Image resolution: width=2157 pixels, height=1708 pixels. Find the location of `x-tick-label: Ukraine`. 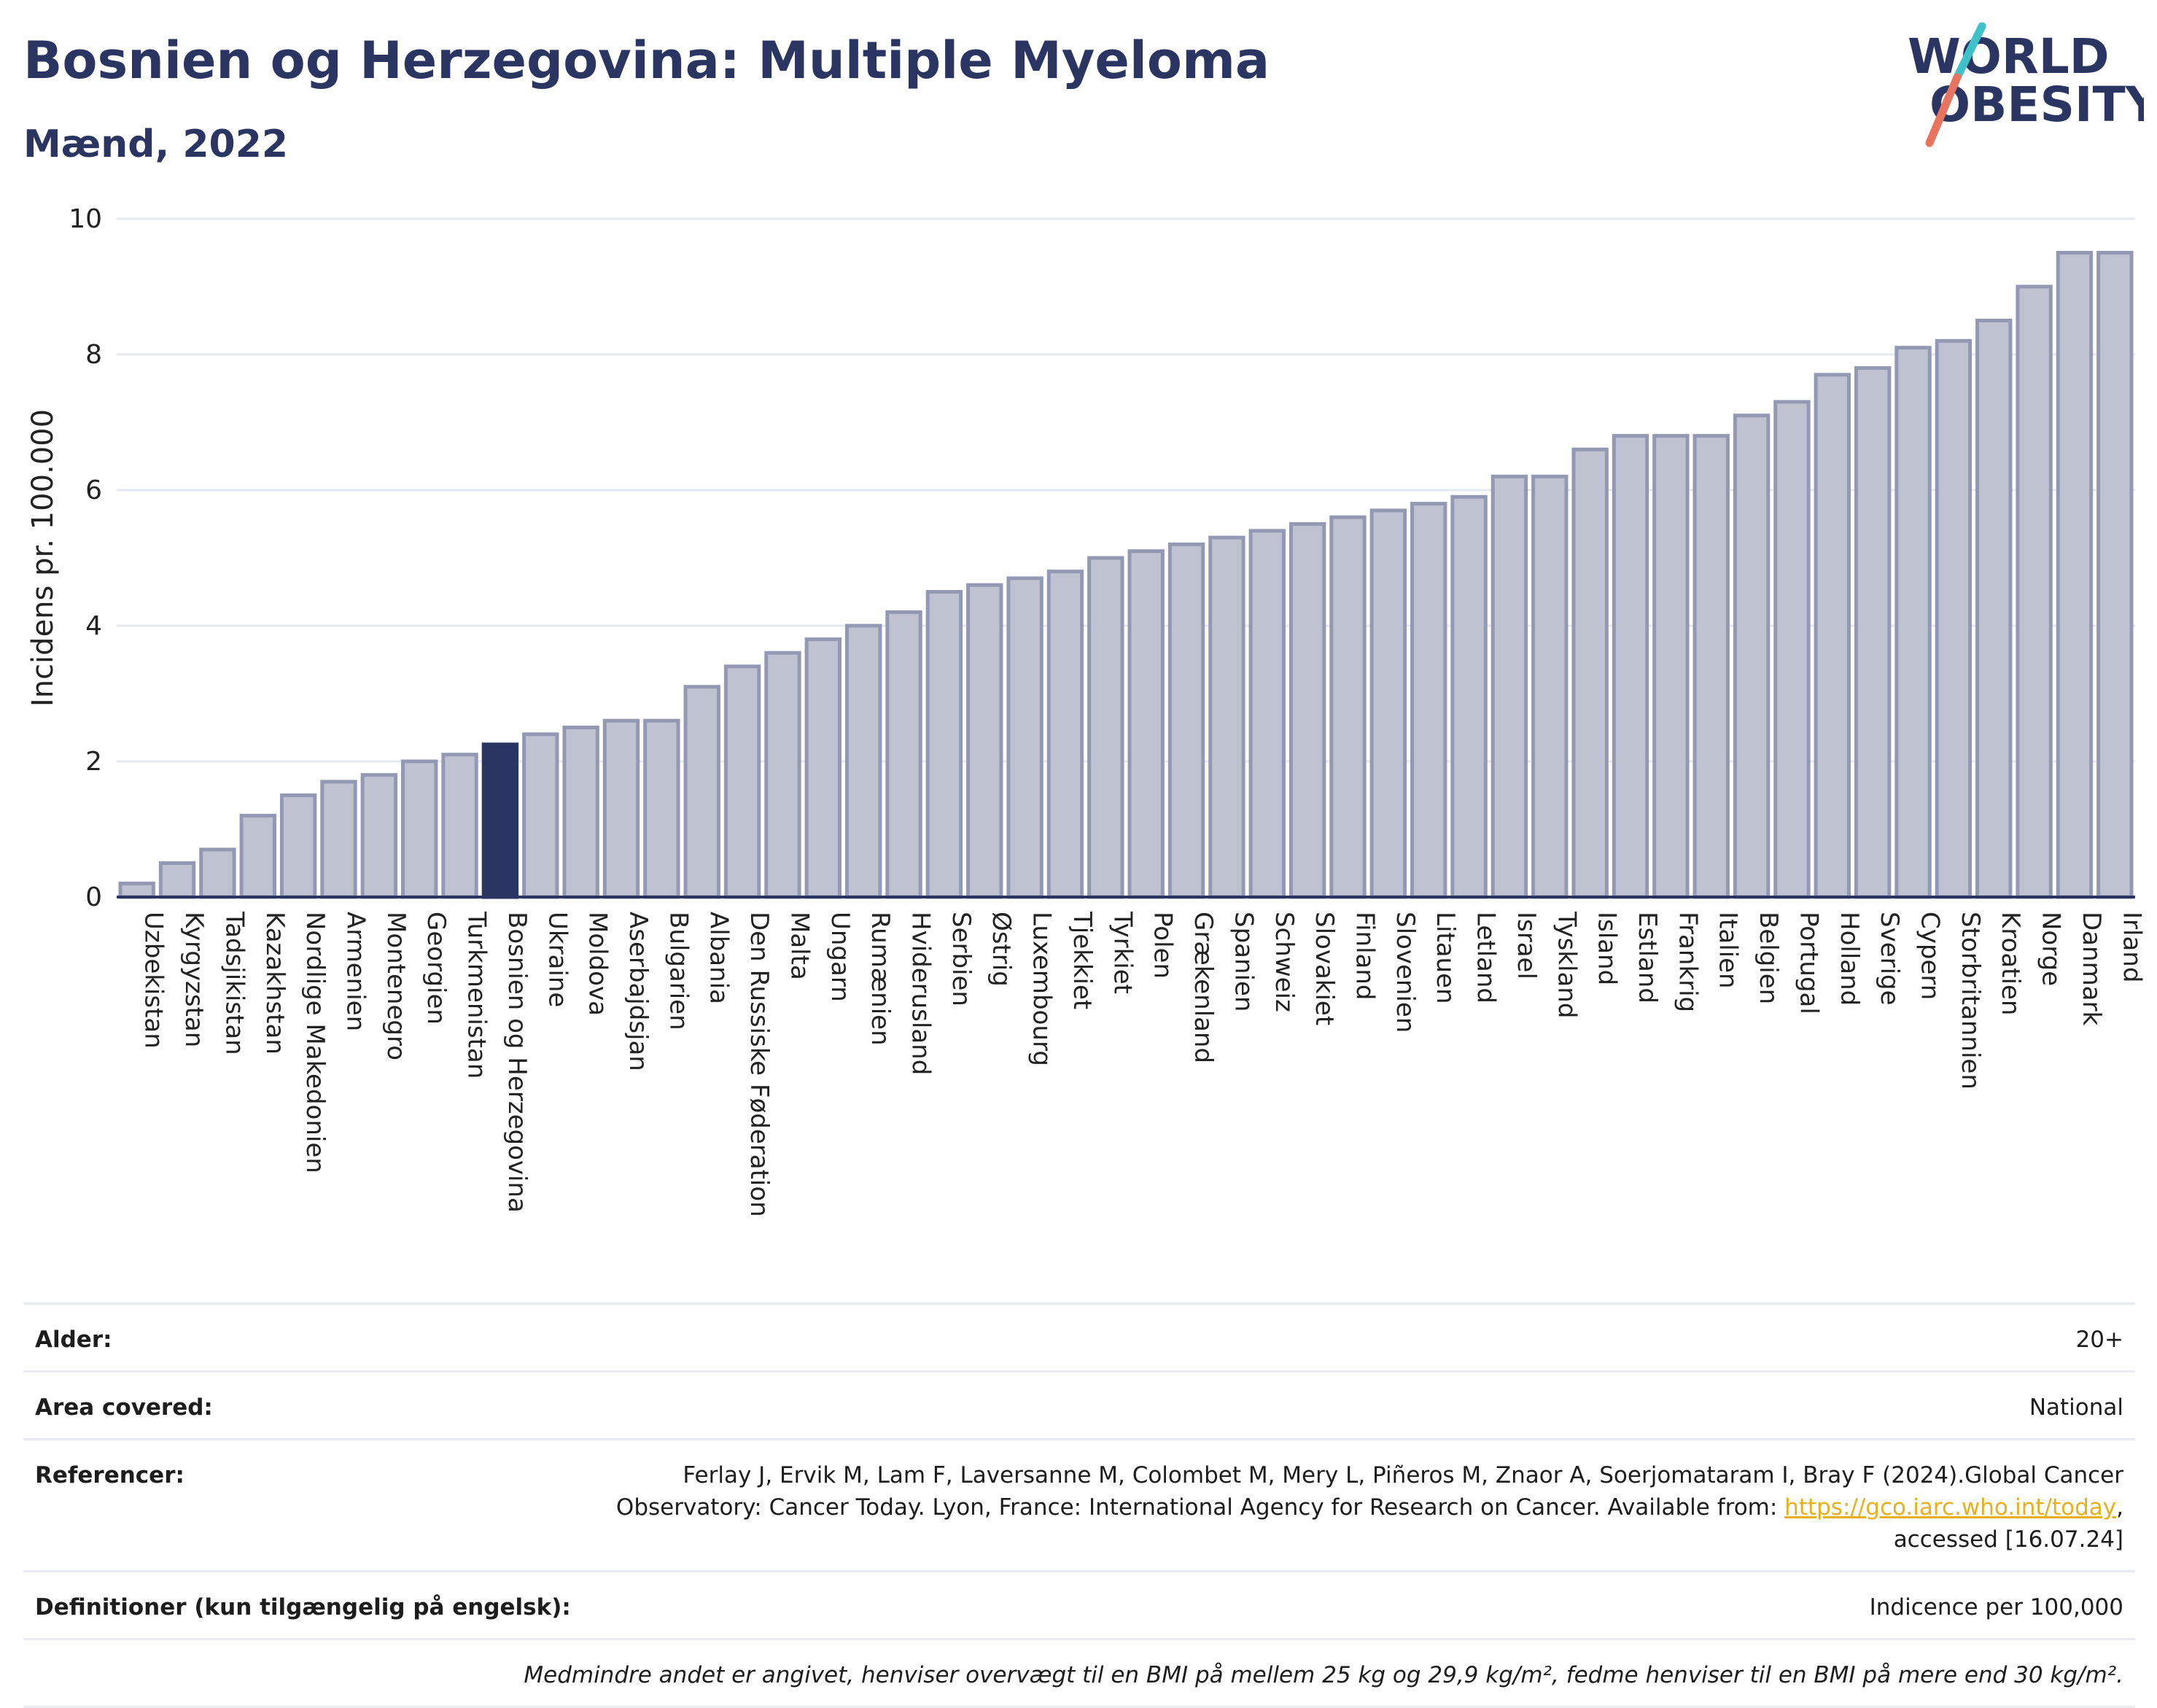

x-tick-label: Ukraine is located at coordinates (557, 960).